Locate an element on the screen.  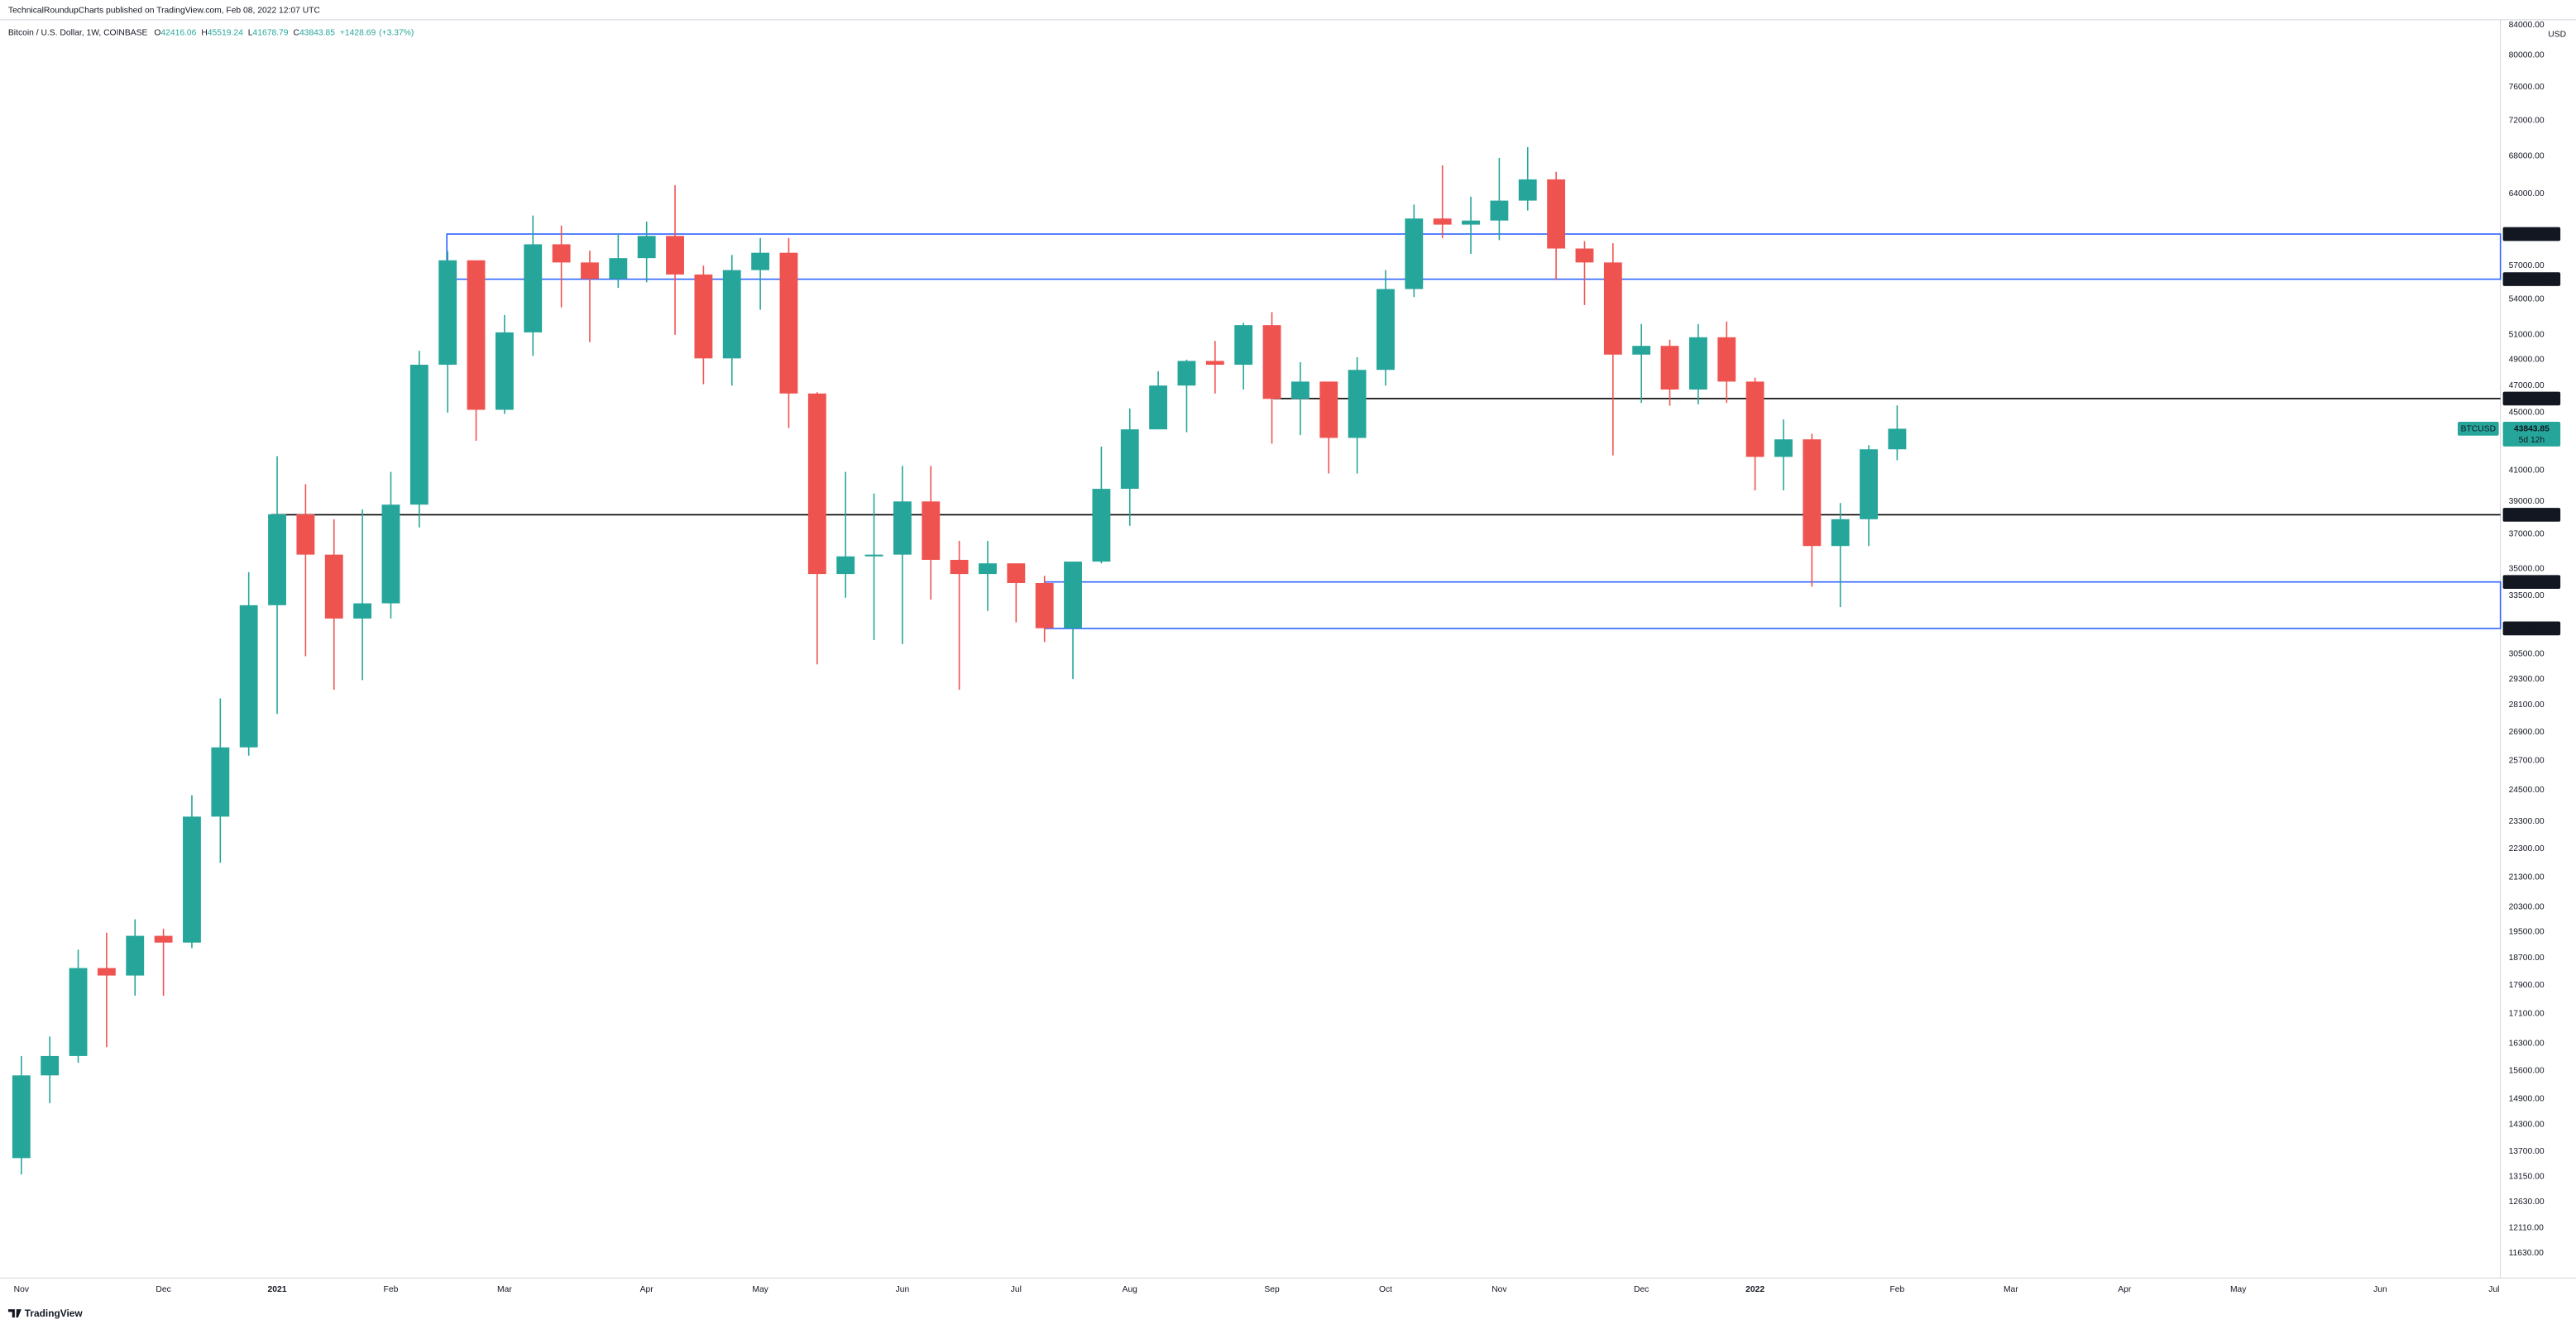
price-label: 38171.57 is located at coordinates (2532, 515).